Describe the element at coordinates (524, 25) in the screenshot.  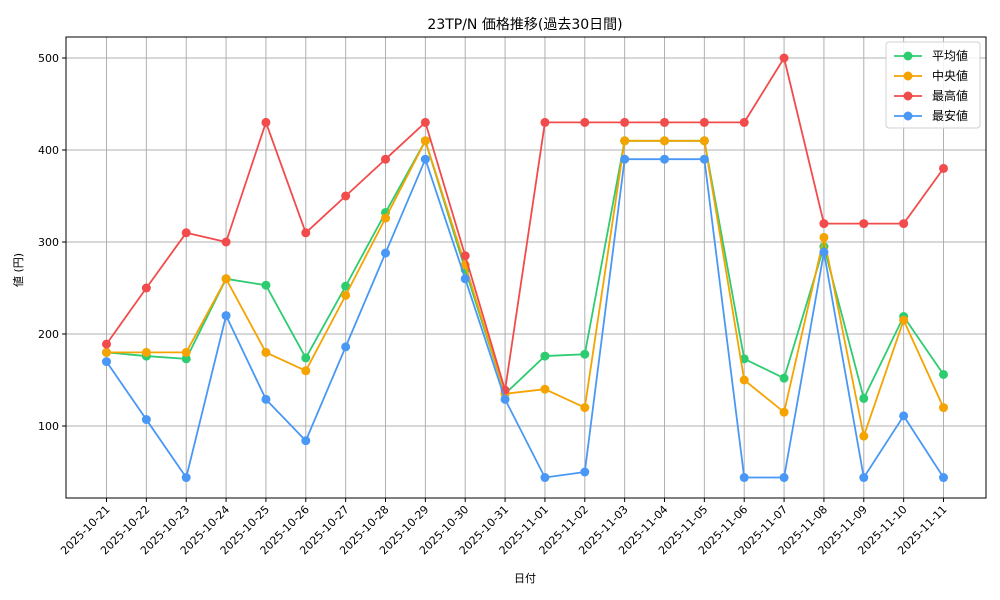
I see `chart-title: 23TP/N 価格推移(過去30日間)` at that location.